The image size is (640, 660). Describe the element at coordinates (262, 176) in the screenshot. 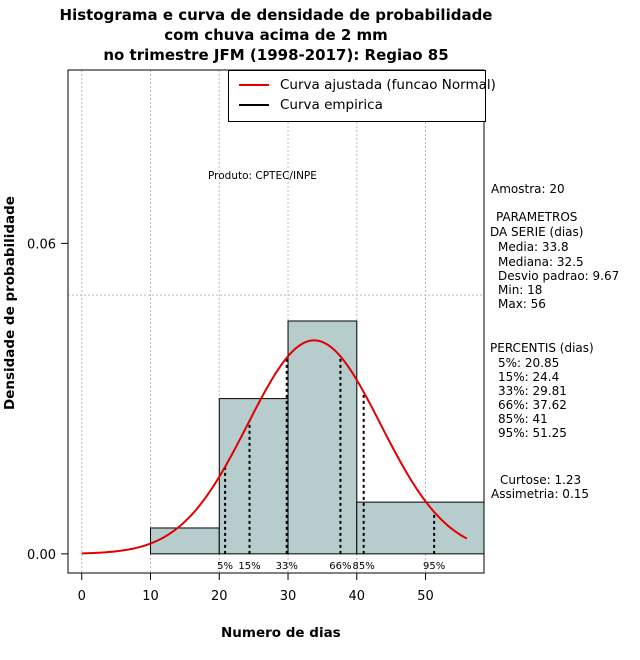

I see `product-annotation: Produto: CPTEC/INPE` at that location.